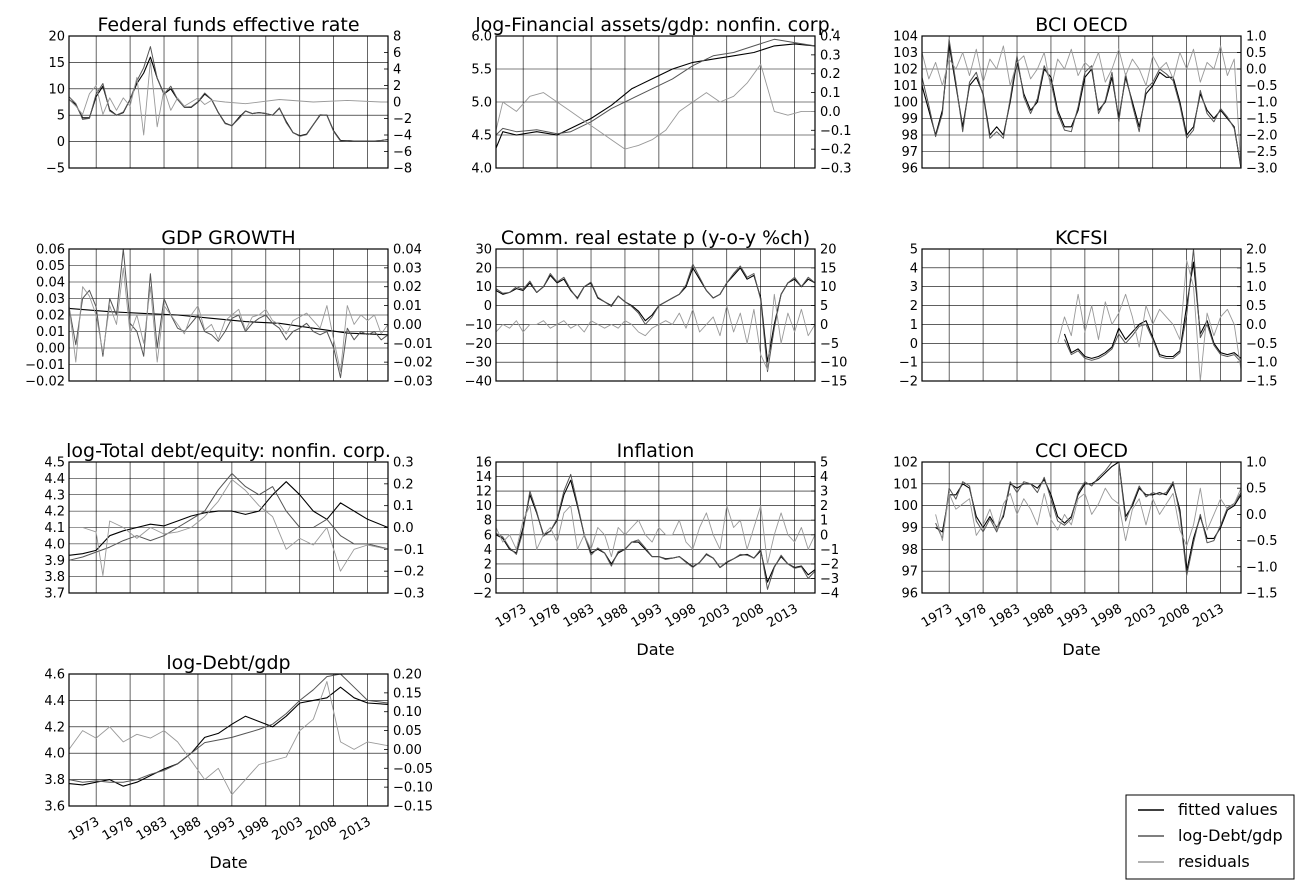 This screenshot has height=887, width=1302. Describe the element at coordinates (836, 150) in the screenshot. I see `y2-tick-label: −0.2` at that location.